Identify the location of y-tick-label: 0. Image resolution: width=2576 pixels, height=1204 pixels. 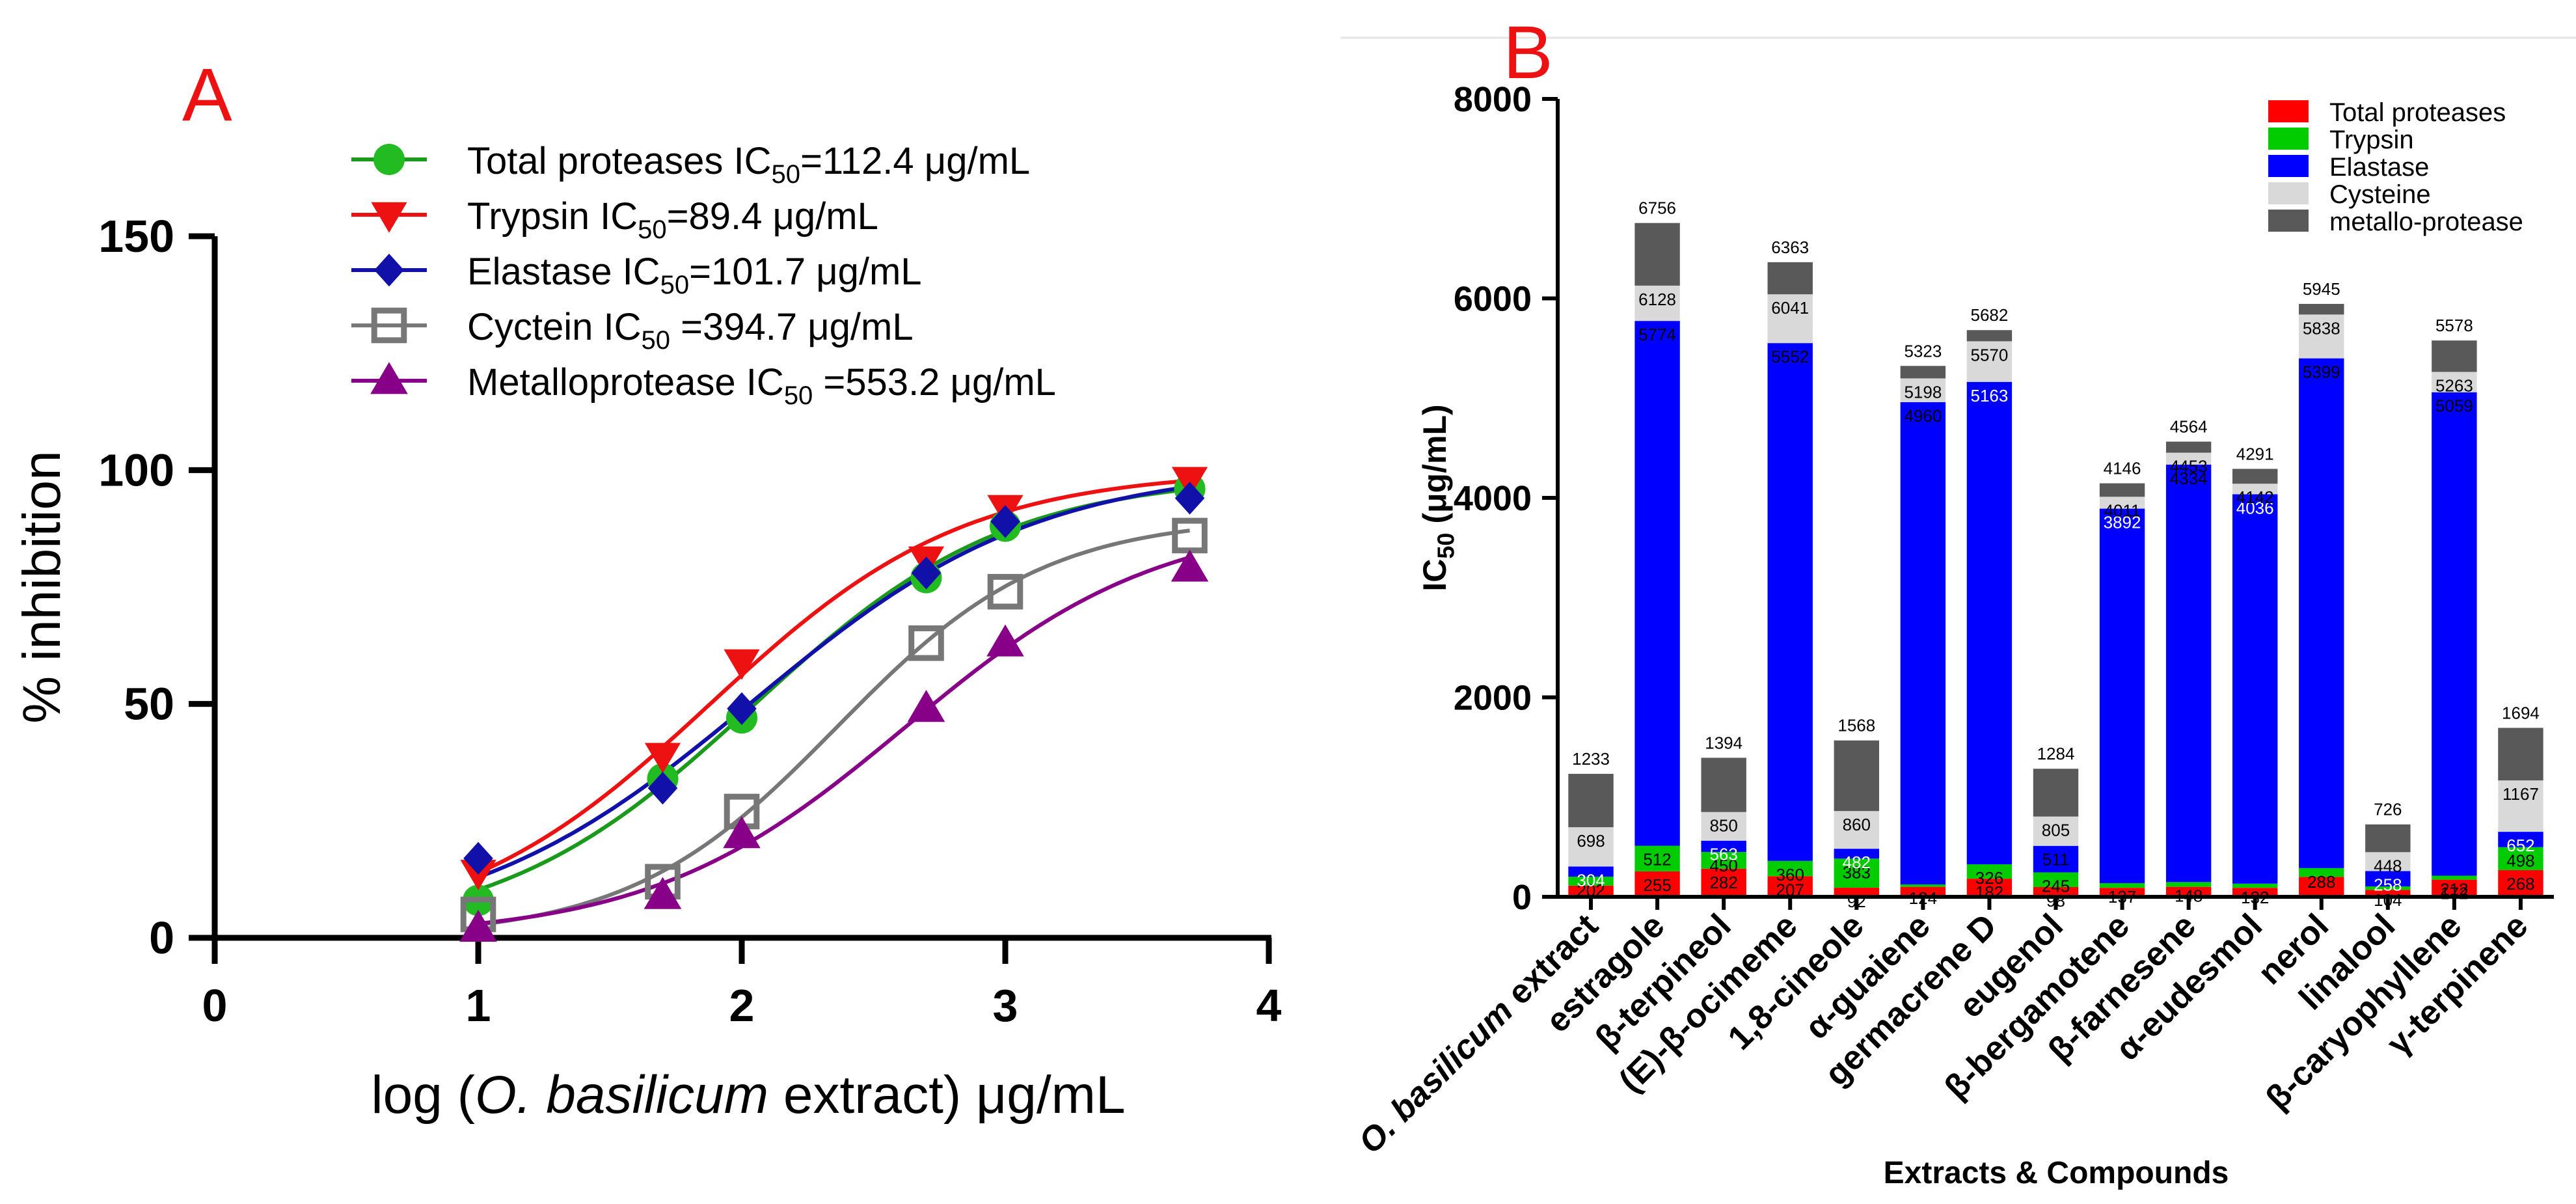
(161, 937).